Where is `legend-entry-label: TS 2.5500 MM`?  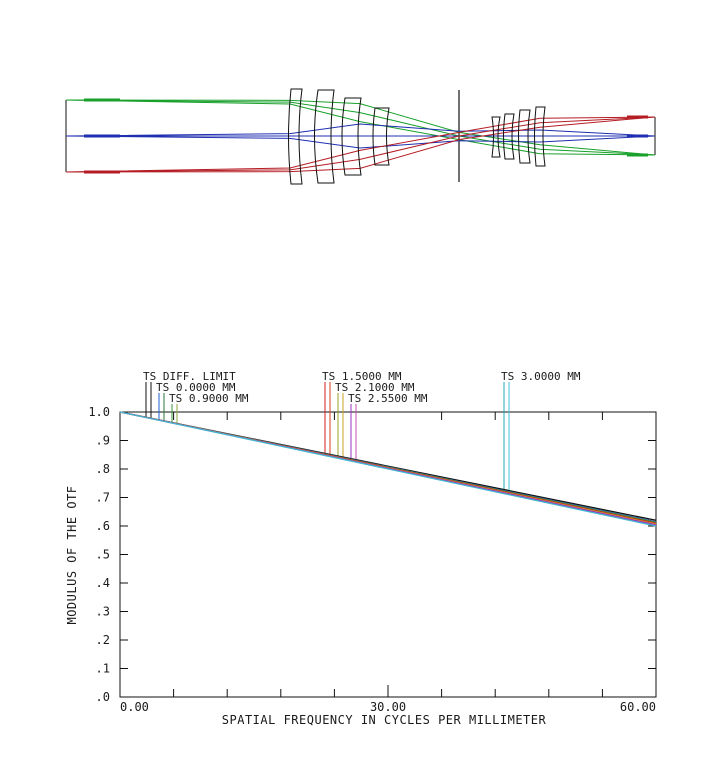
legend-entry-label: TS 2.5500 MM is located at coordinates (388, 398).